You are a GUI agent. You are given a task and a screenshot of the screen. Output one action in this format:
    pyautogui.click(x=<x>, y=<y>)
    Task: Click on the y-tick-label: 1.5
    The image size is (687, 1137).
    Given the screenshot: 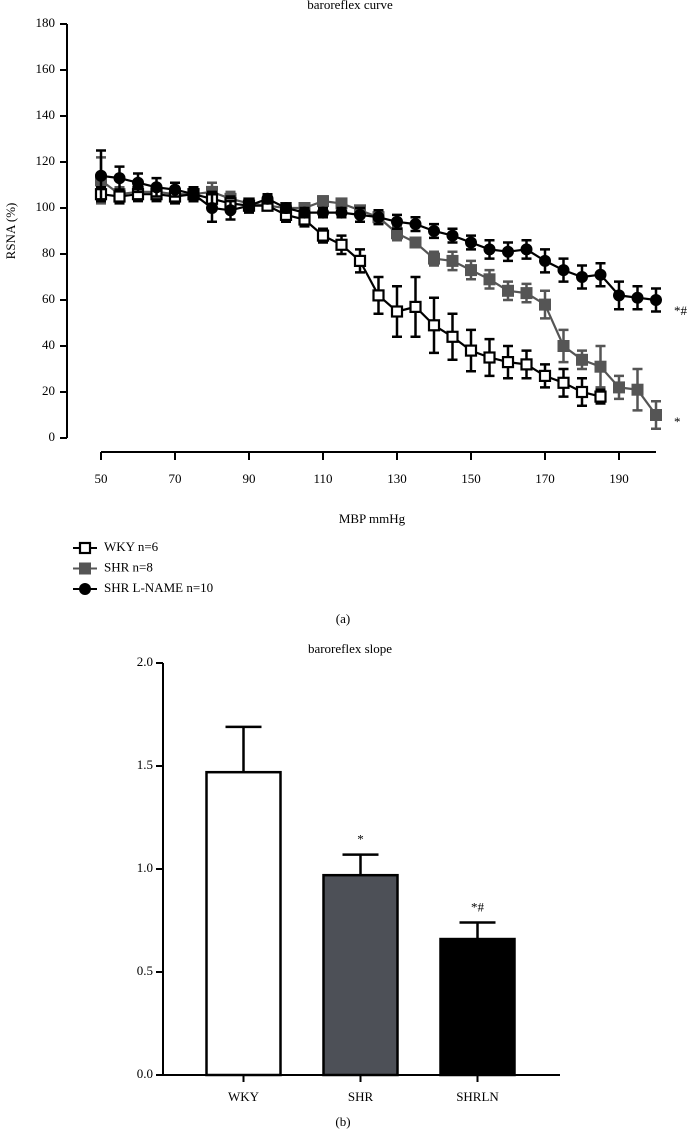 What is the action you would take?
    pyautogui.click(x=145, y=764)
    